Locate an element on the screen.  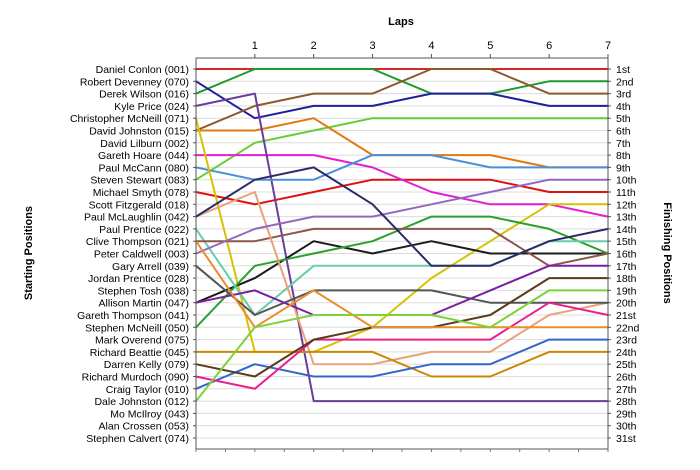
position-label: 11th is located at coordinates (626, 193).